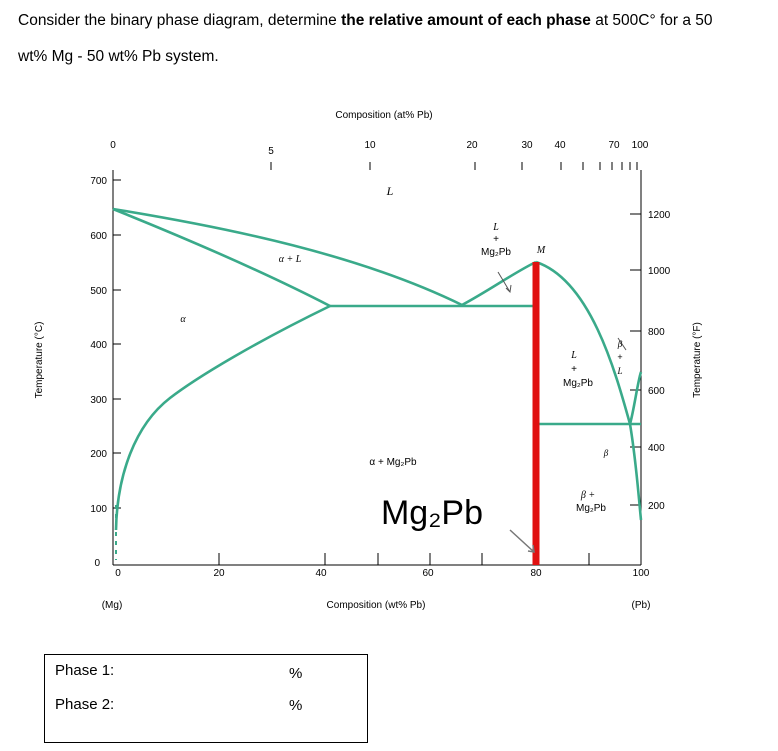 This screenshot has width=778, height=751. What do you see at coordinates (496, 252) in the screenshot?
I see `label-mg2pb-top: Mg₂Pb` at bounding box center [496, 252].